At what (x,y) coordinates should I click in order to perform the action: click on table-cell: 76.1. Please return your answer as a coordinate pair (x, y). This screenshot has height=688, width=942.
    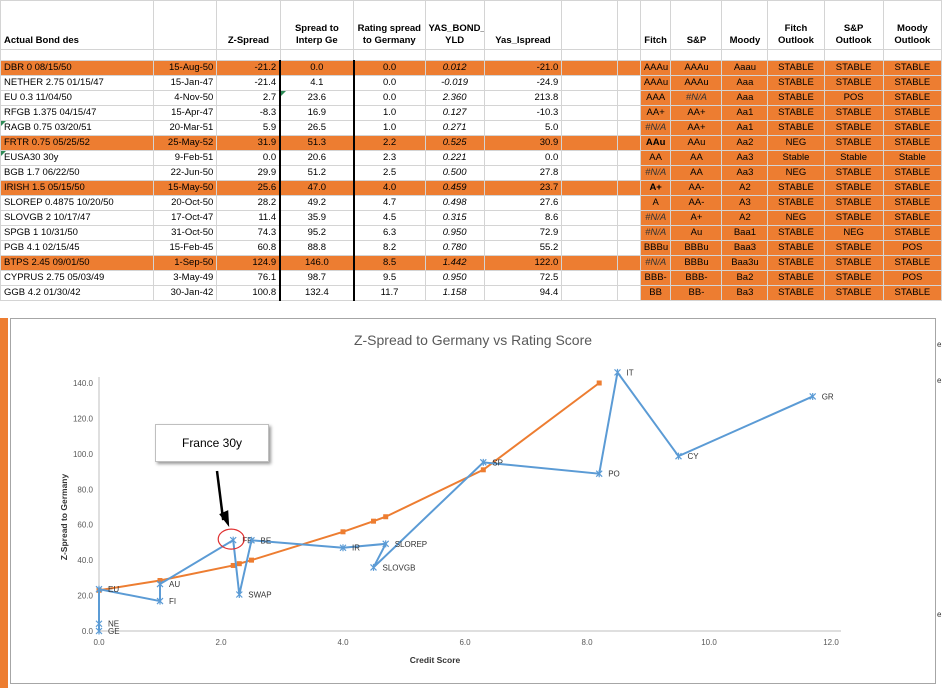
    Looking at the image, I should click on (248, 278).